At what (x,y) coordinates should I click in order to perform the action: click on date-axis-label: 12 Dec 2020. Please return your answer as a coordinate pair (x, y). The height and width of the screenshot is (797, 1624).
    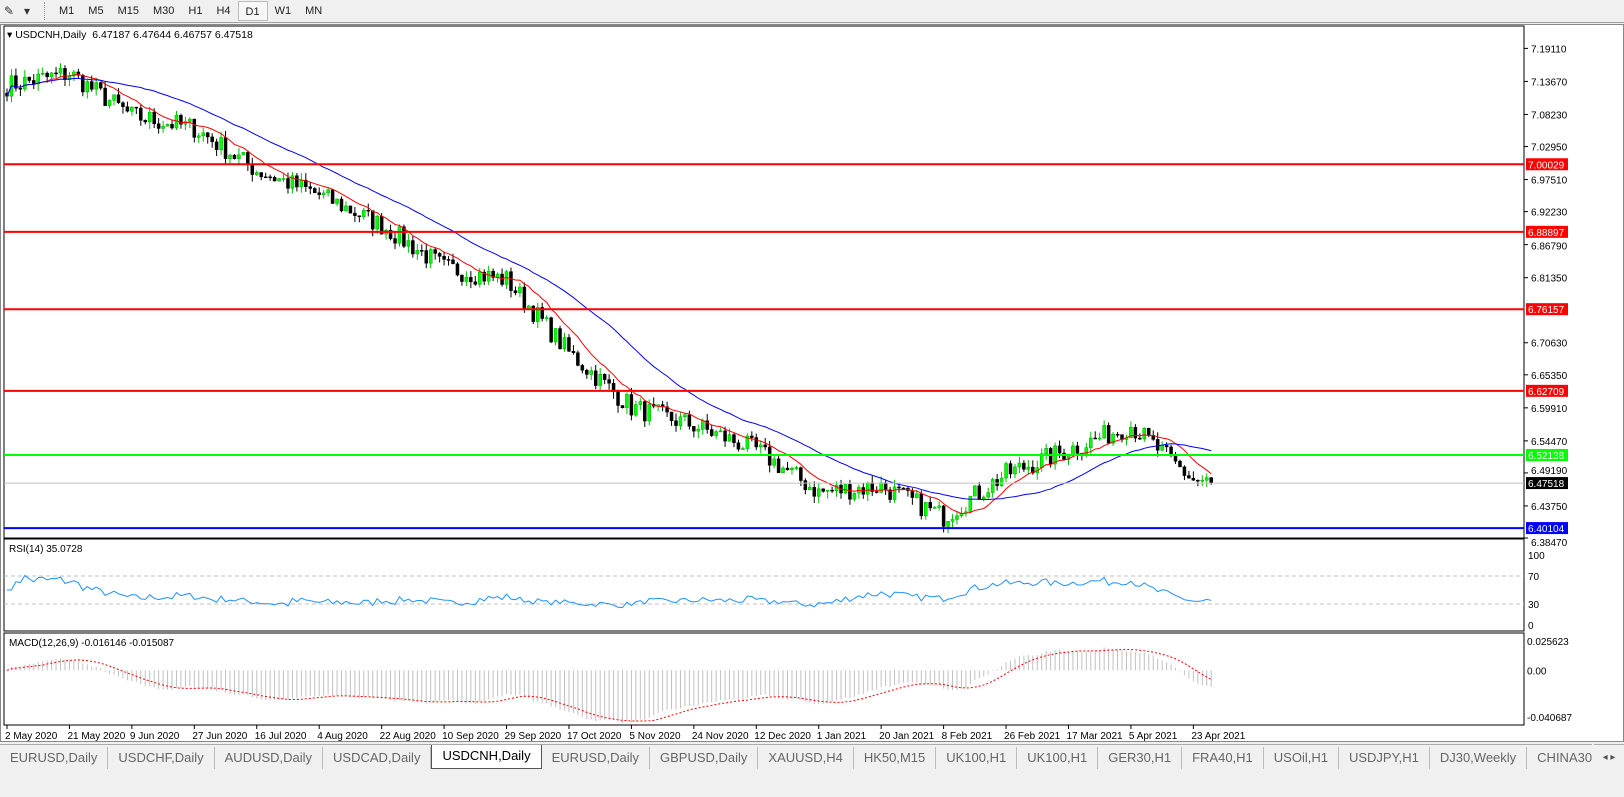
    Looking at the image, I should click on (782, 736).